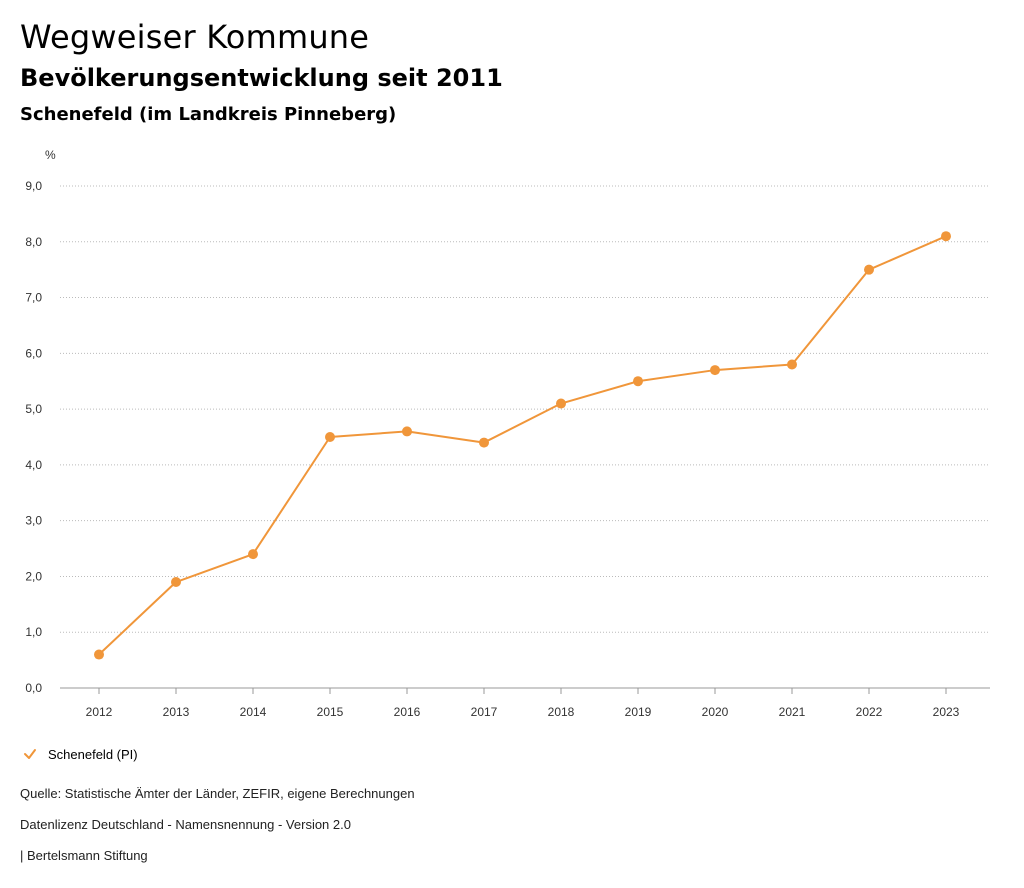 The width and height of the screenshot is (1024, 888). Describe the element at coordinates (407, 712) in the screenshot. I see `x-tick-label: 2016` at that location.